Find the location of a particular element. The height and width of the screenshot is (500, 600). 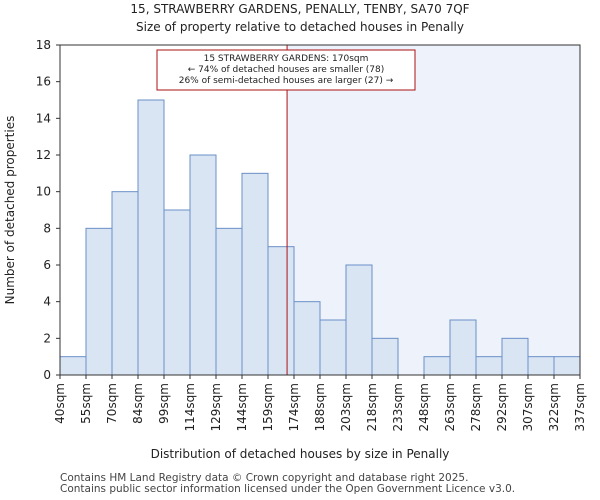

y-tick-label: 14 is located at coordinates (43, 118).